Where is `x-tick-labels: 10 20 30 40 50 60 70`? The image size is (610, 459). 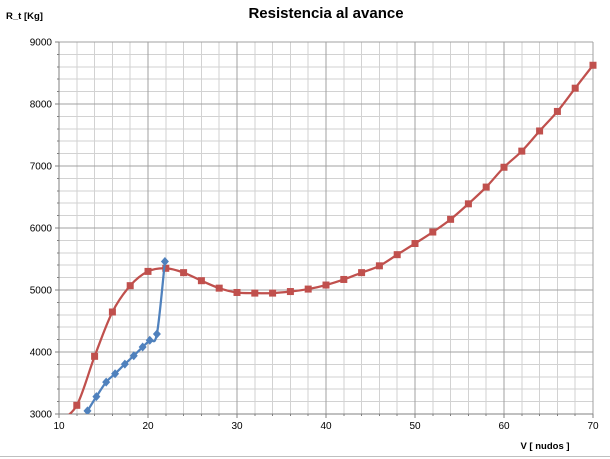
x-tick-labels: 10 20 30 40 50 60 70 is located at coordinates (326, 426).